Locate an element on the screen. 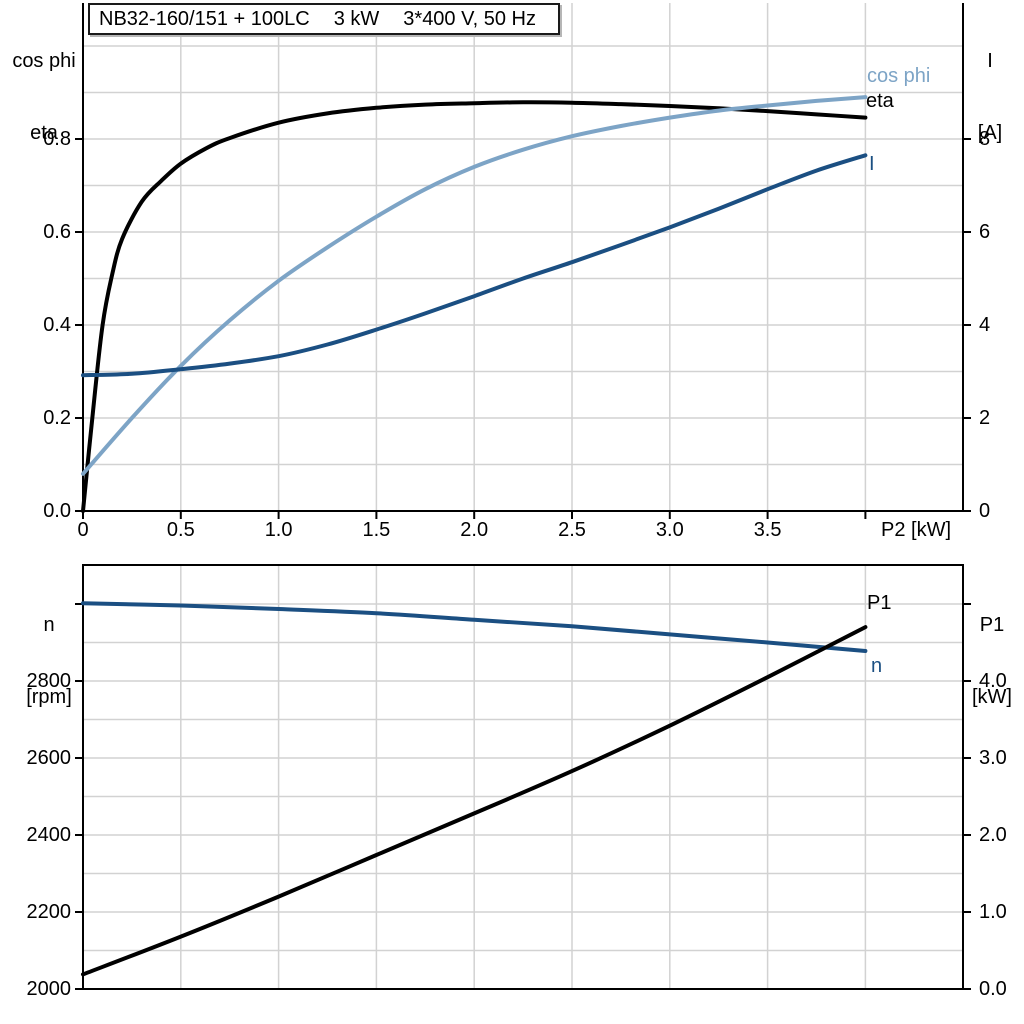 The image size is (1024, 1024). y-left-tick-label: 2200 is located at coordinates (49, 912).